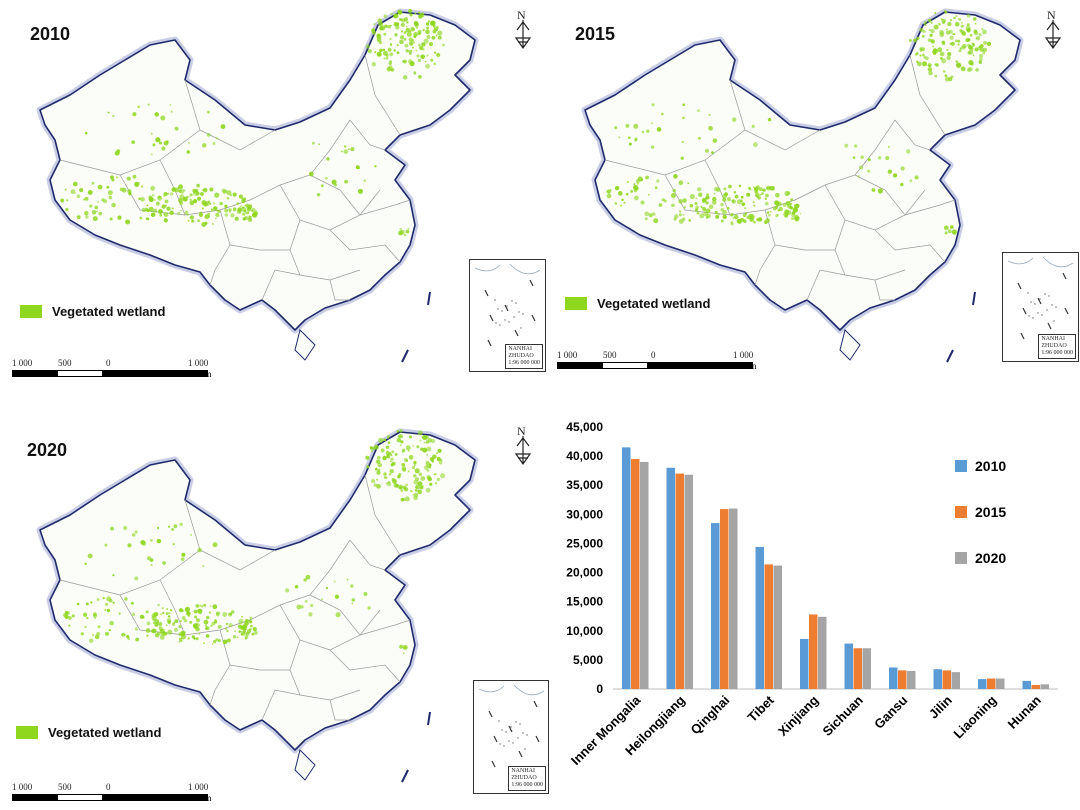 The width and height of the screenshot is (1080, 810). Describe the element at coordinates (798, 715) in the screenshot. I see `x-tick-label: Xinjiang` at that location.